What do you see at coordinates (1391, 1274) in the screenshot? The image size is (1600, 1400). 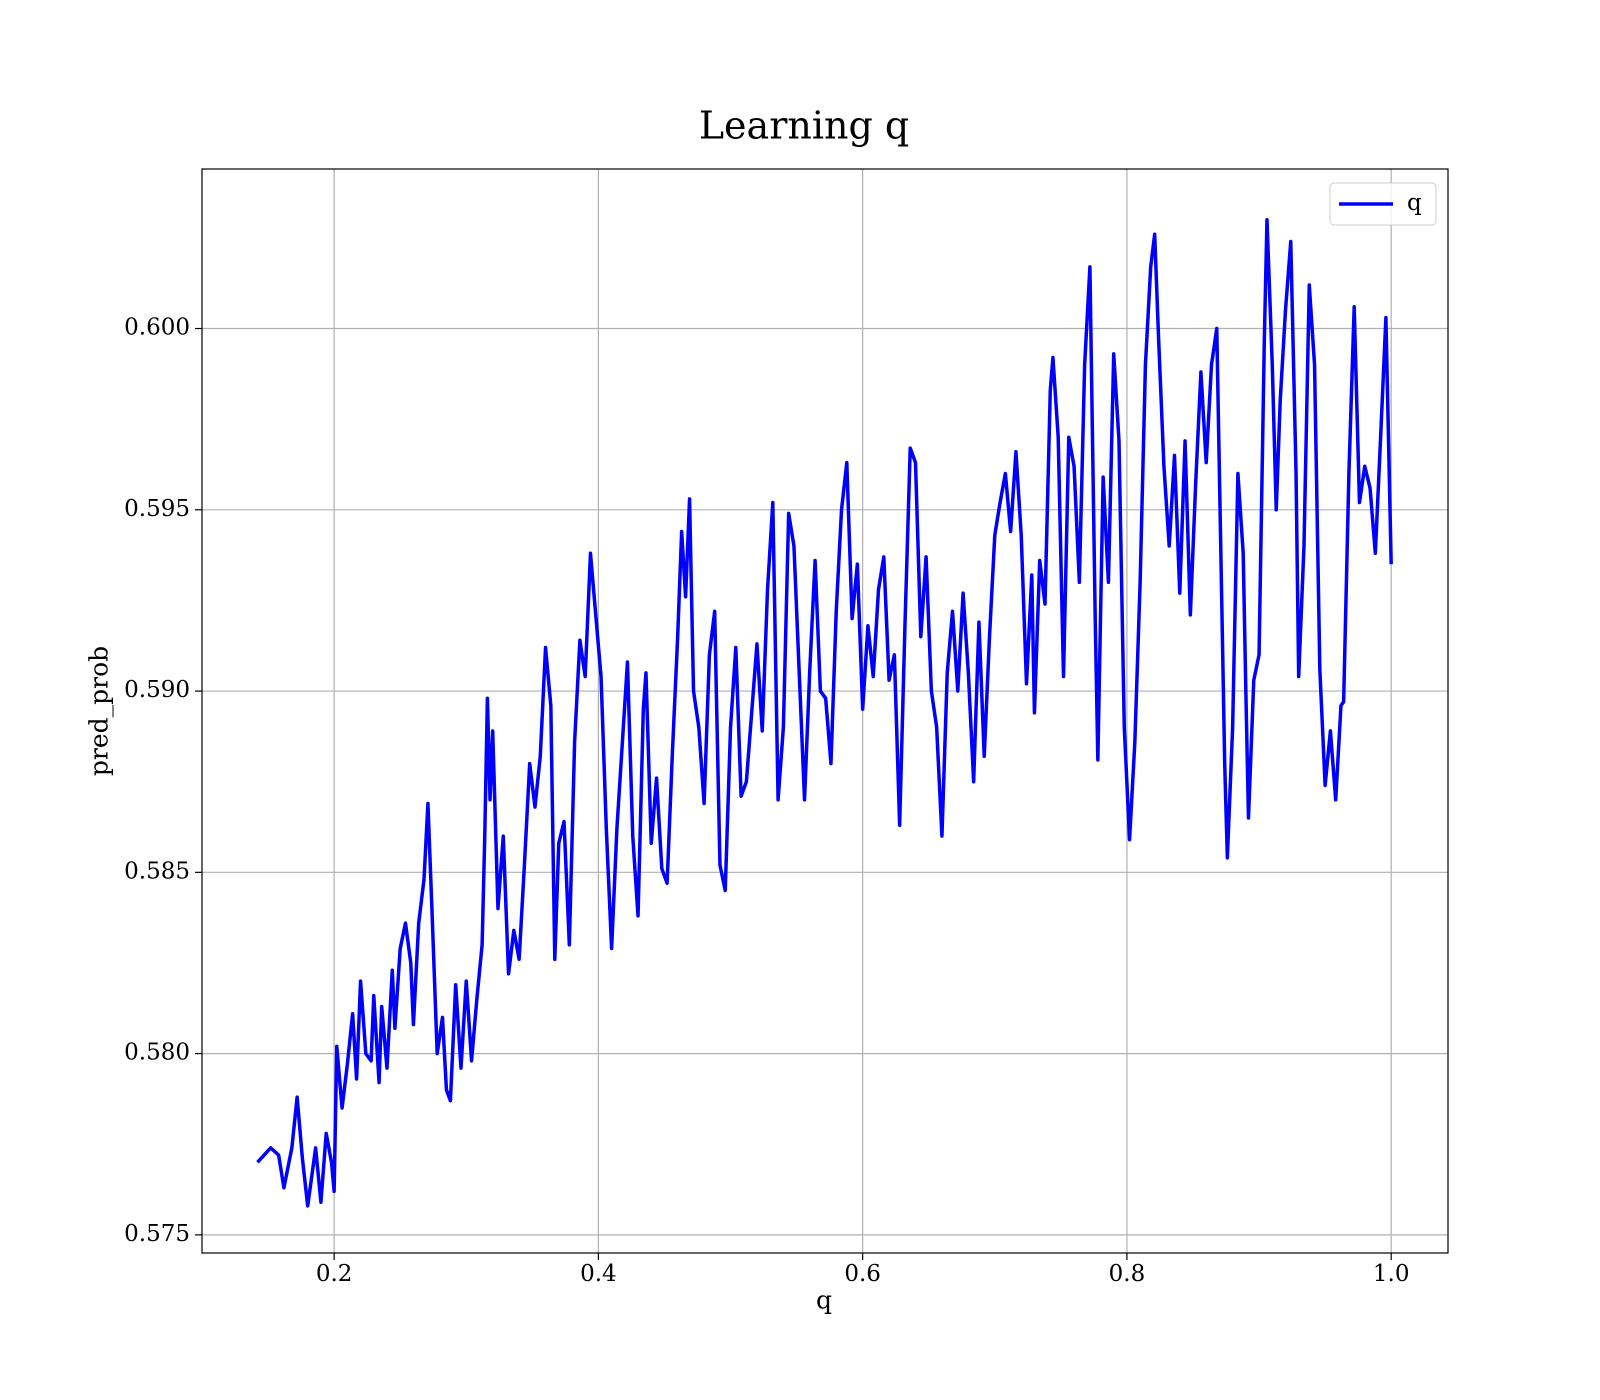 I see `x-tick-label: 1.0` at bounding box center [1391, 1274].